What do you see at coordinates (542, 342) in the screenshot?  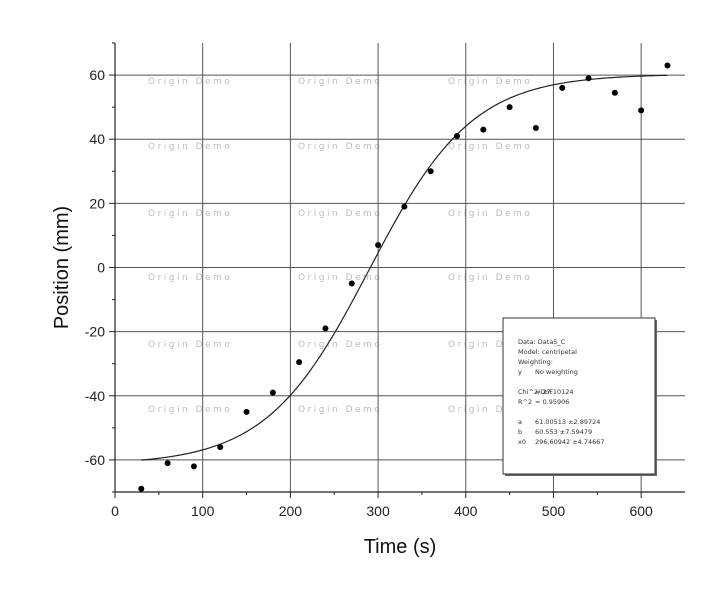 I see `stats-label: Data: Data5_C` at bounding box center [542, 342].